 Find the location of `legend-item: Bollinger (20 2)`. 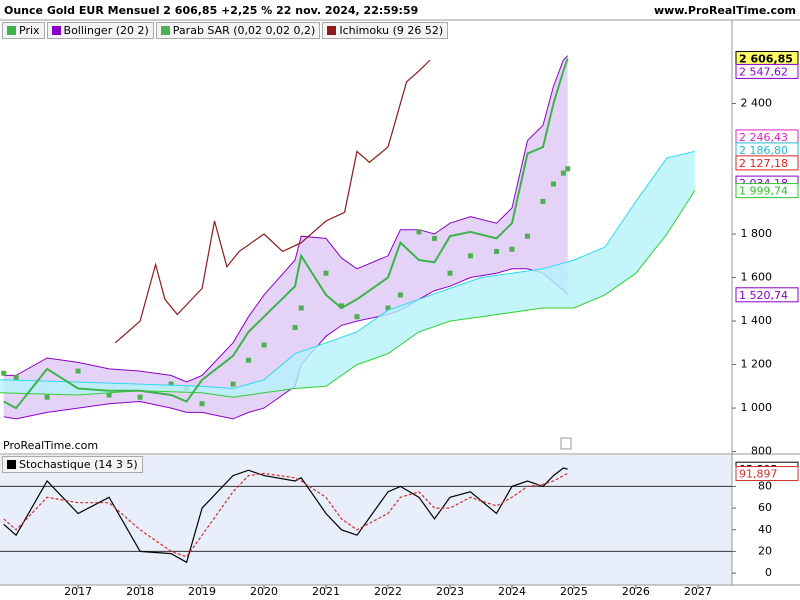

legend-item: Bollinger (20 2) is located at coordinates (100, 30).